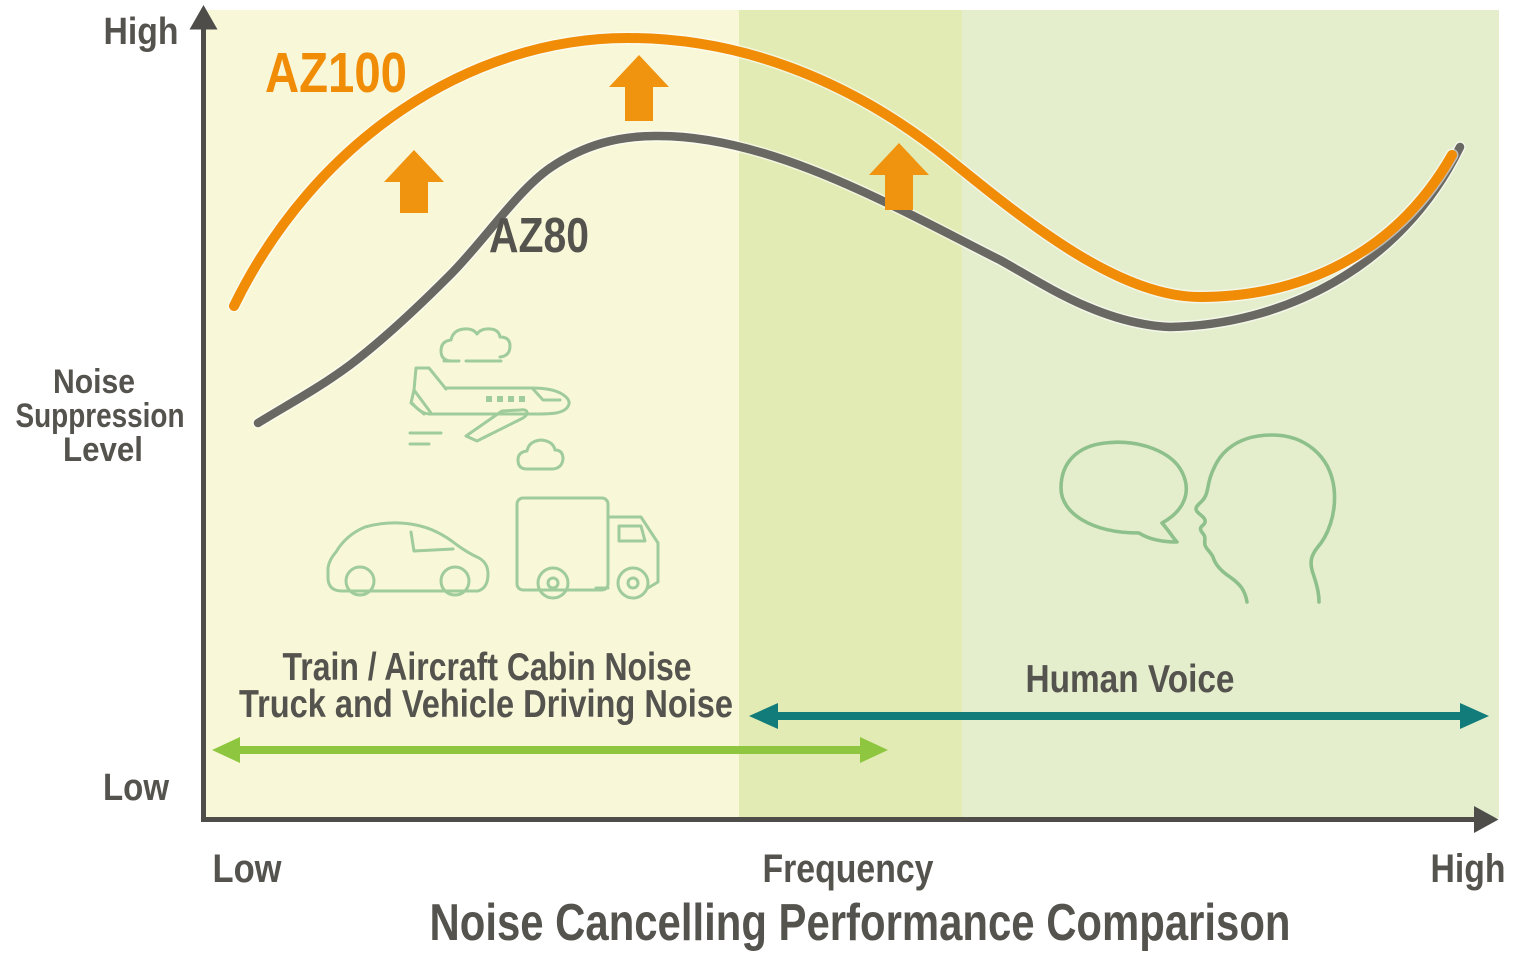  What do you see at coordinates (336, 73) in the screenshot?
I see `svg-text: AZ100` at bounding box center [336, 73].